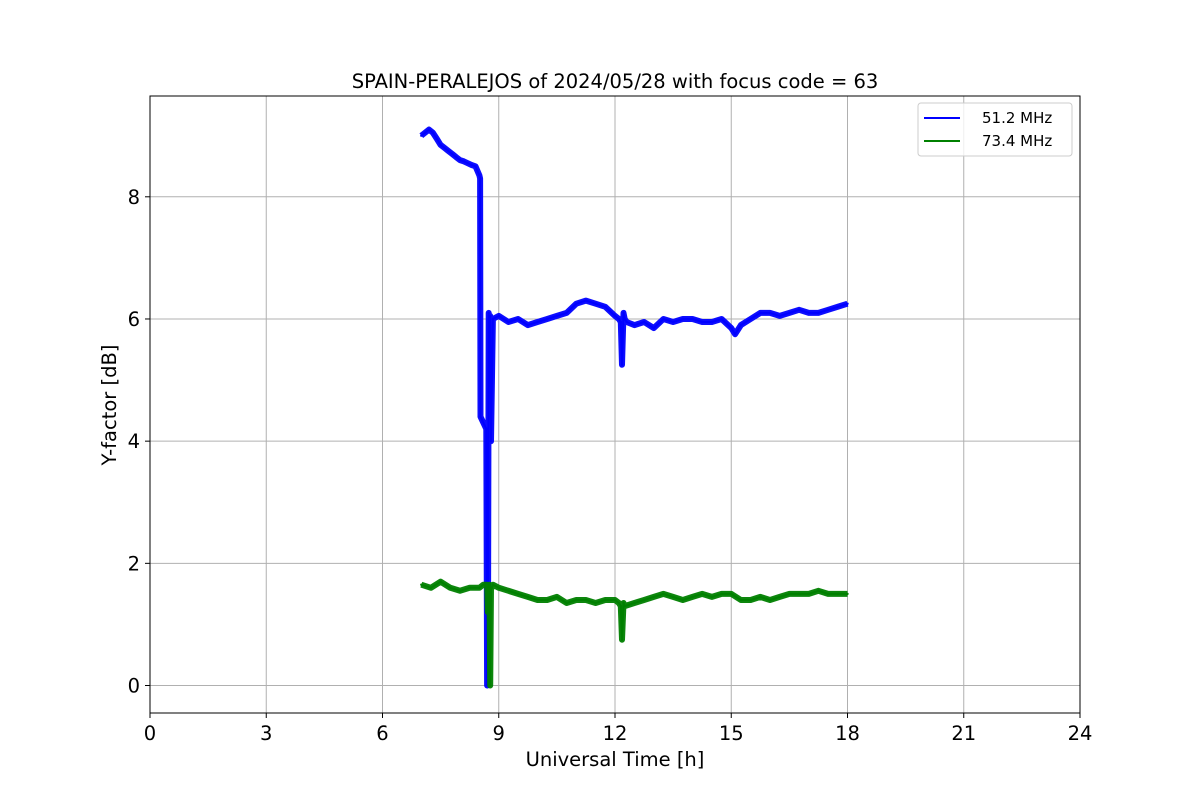 The width and height of the screenshot is (1200, 804). I want to click on x-tick-label: 15, so click(731, 733).